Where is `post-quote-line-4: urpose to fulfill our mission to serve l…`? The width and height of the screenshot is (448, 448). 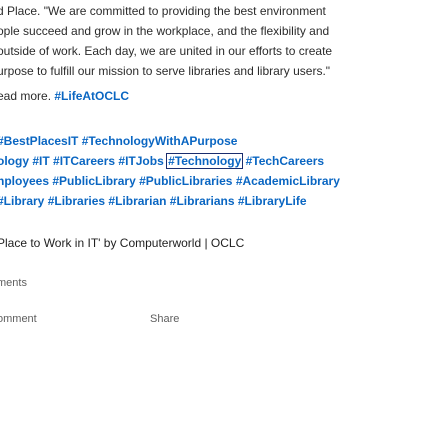
post-quote-line-4: urpose to fulfill our mission to serve l… is located at coordinates (165, 71).